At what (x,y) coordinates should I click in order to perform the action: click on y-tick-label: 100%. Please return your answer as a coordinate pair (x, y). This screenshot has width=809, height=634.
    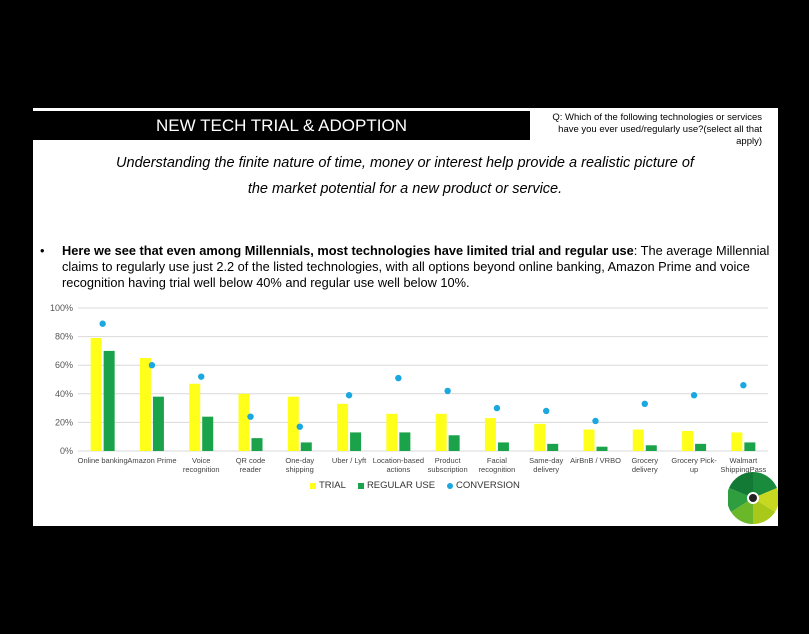
    Looking at the image, I should click on (61, 308).